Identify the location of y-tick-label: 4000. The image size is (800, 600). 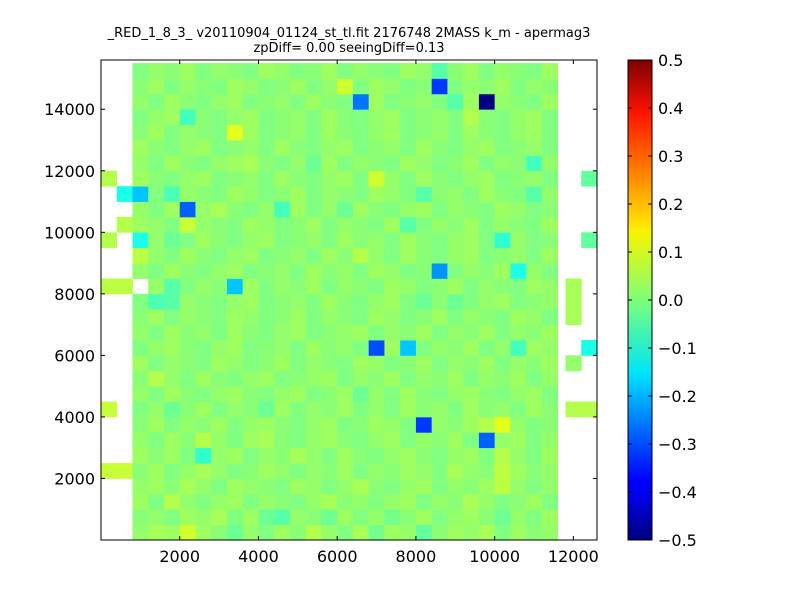
(74, 417).